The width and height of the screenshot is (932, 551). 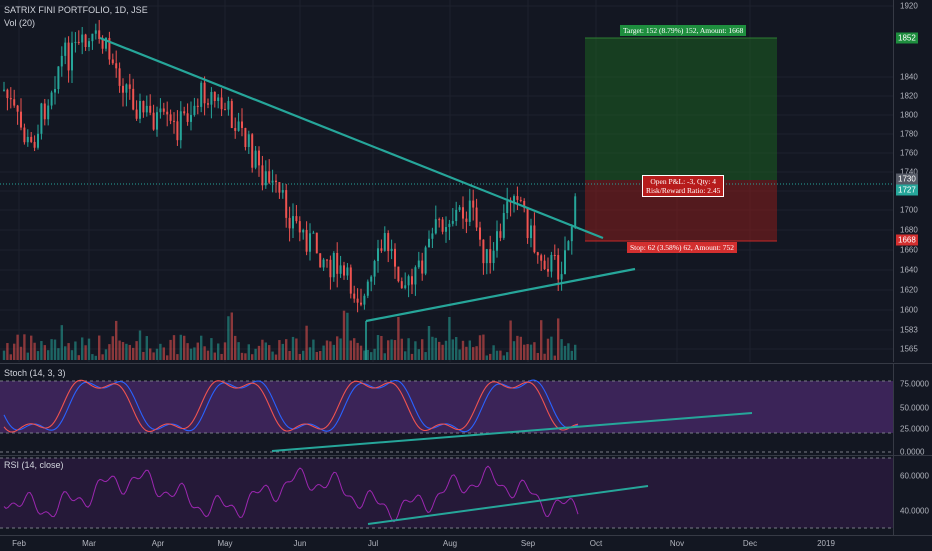 I want to click on rsi-chart, so click(x=446, y=496).